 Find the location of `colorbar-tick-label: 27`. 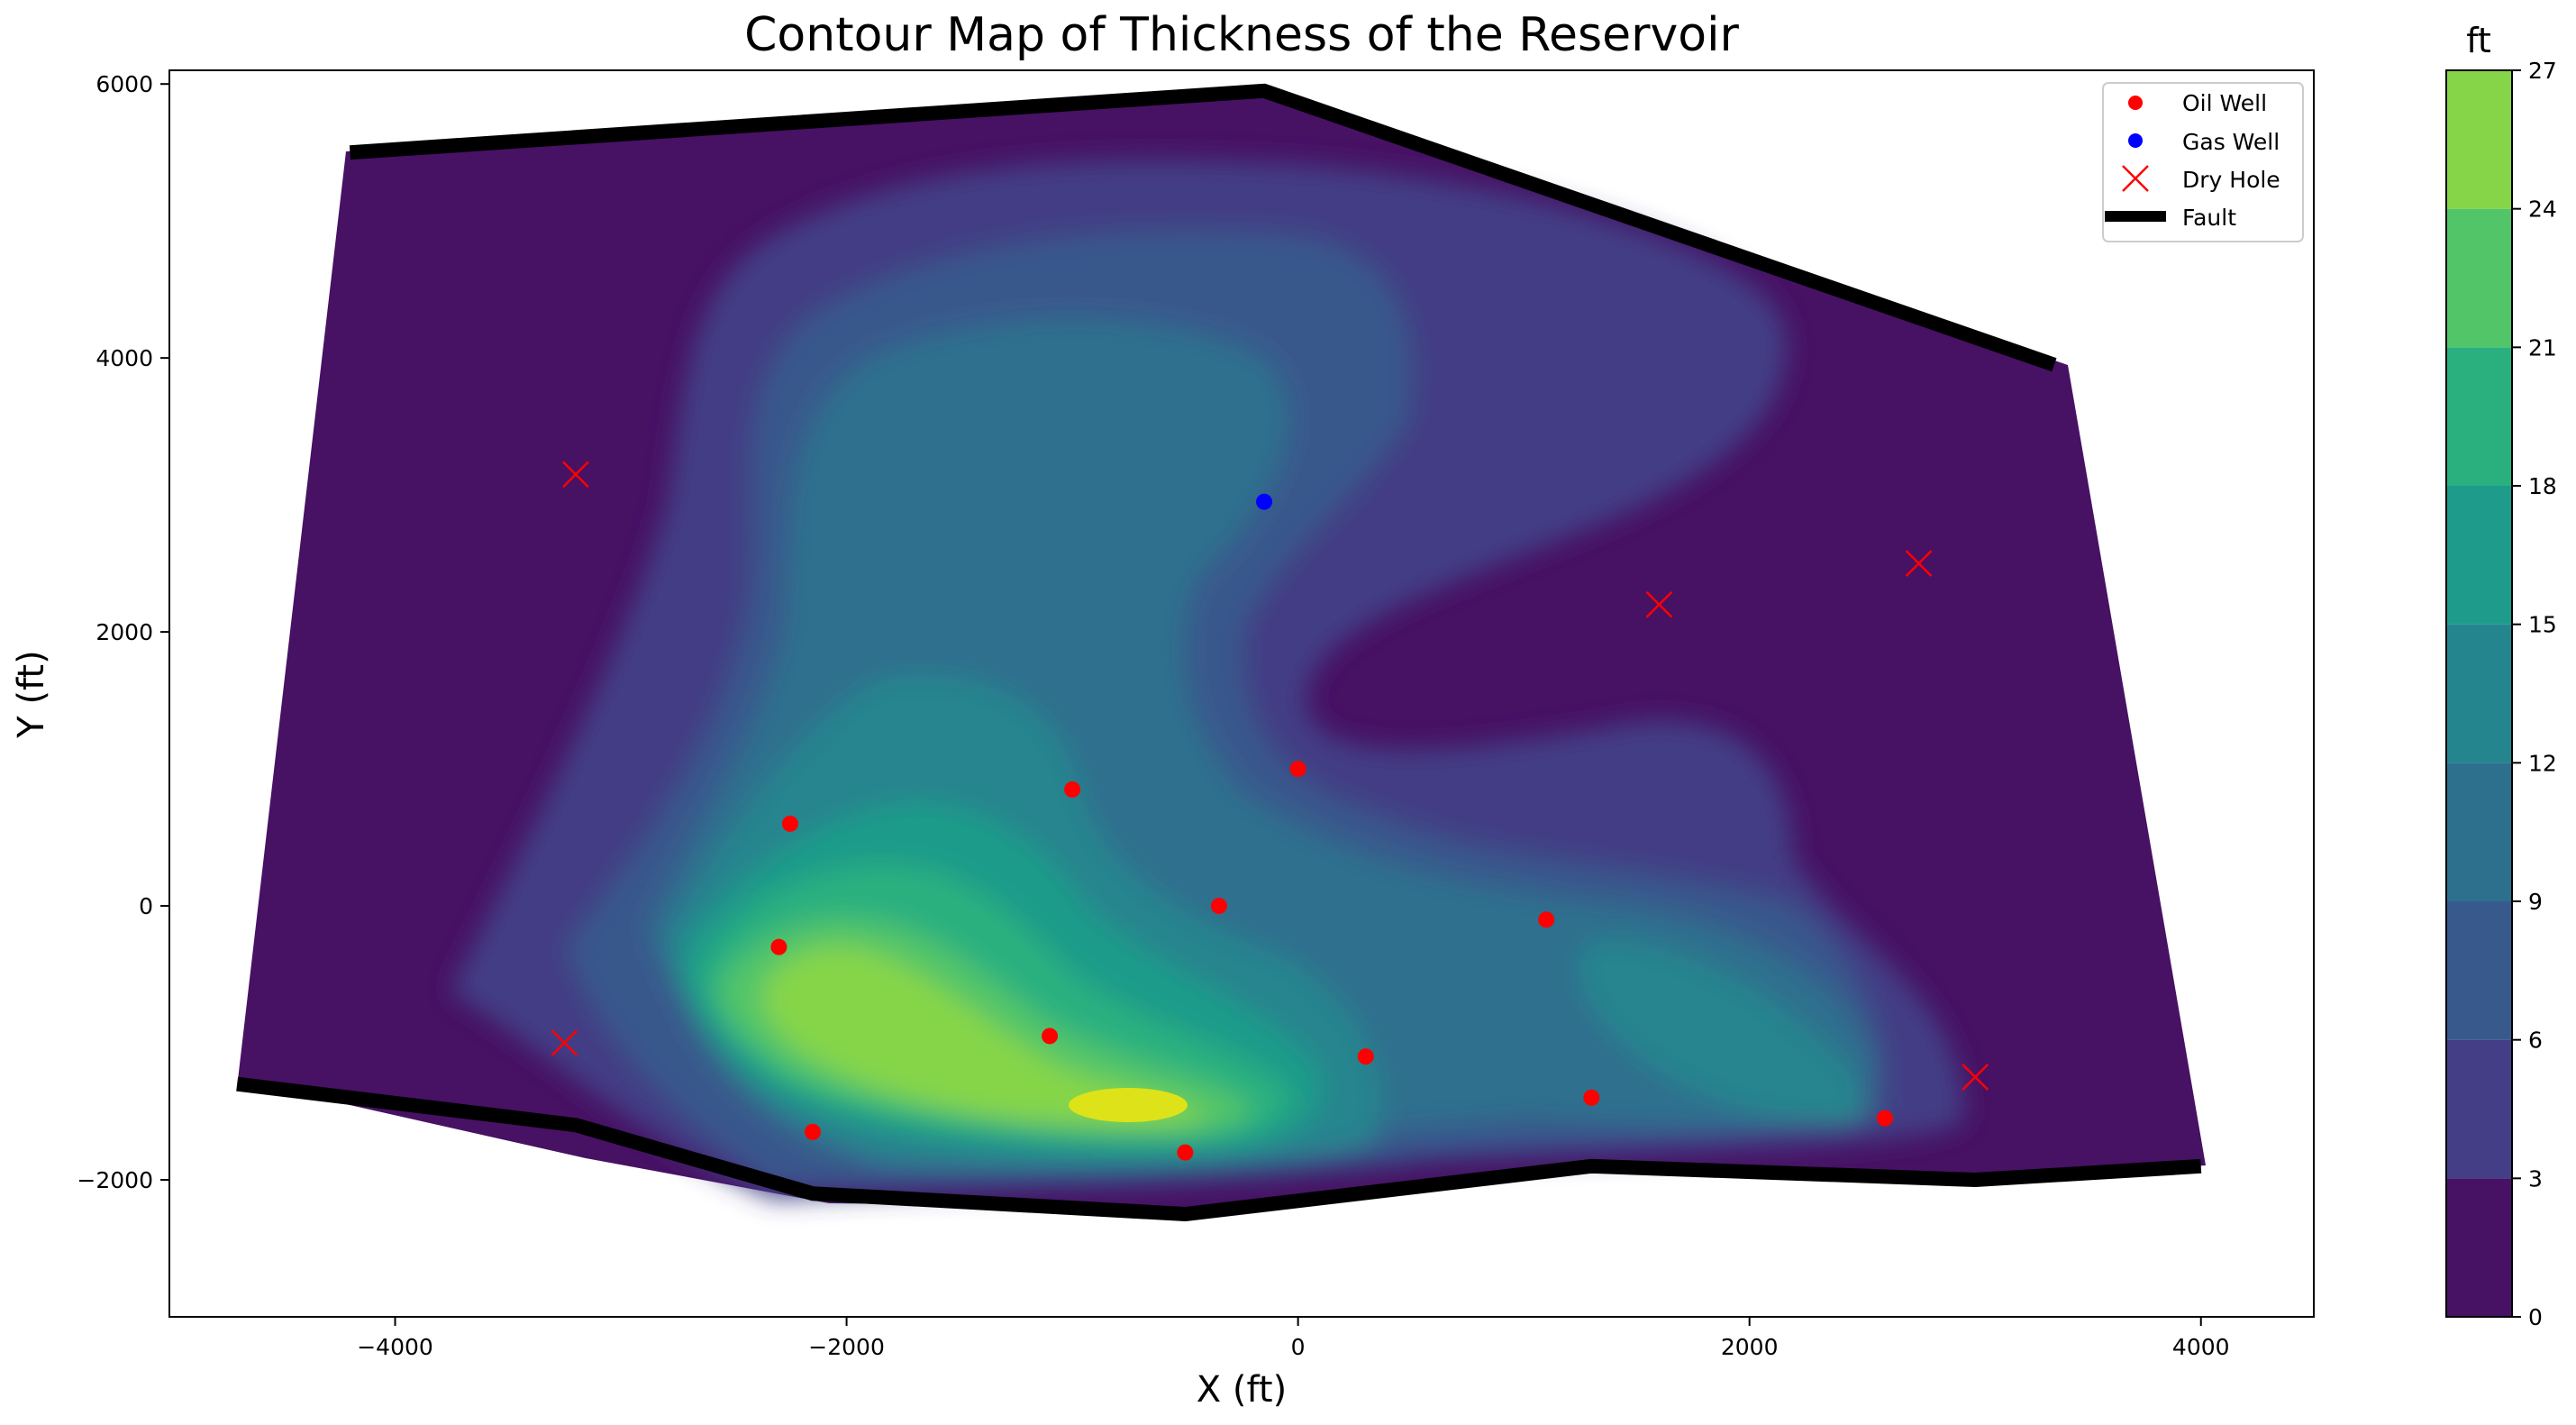

colorbar-tick-label: 27 is located at coordinates (2542, 71).